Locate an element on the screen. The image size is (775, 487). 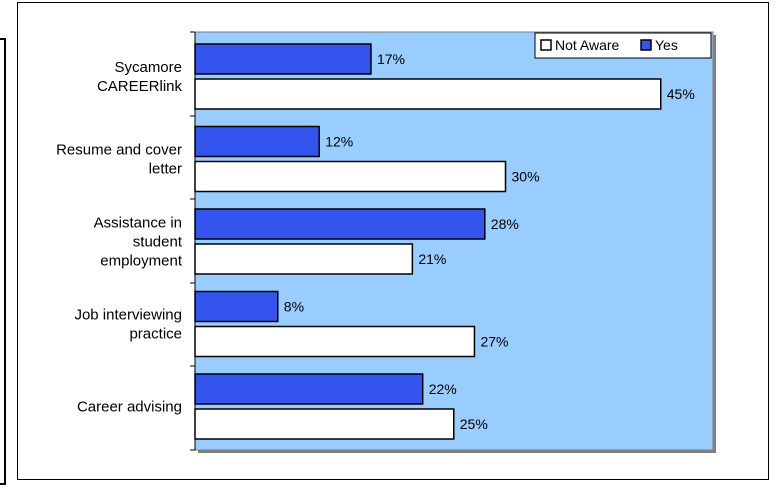
data-label: 25% is located at coordinates (474, 424).